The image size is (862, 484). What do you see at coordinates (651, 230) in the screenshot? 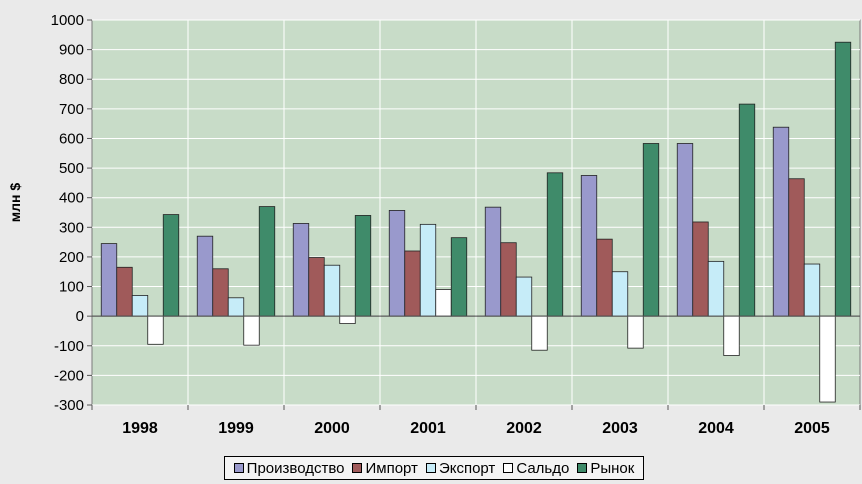
I see `bar-Рынок-2003` at bounding box center [651, 230].